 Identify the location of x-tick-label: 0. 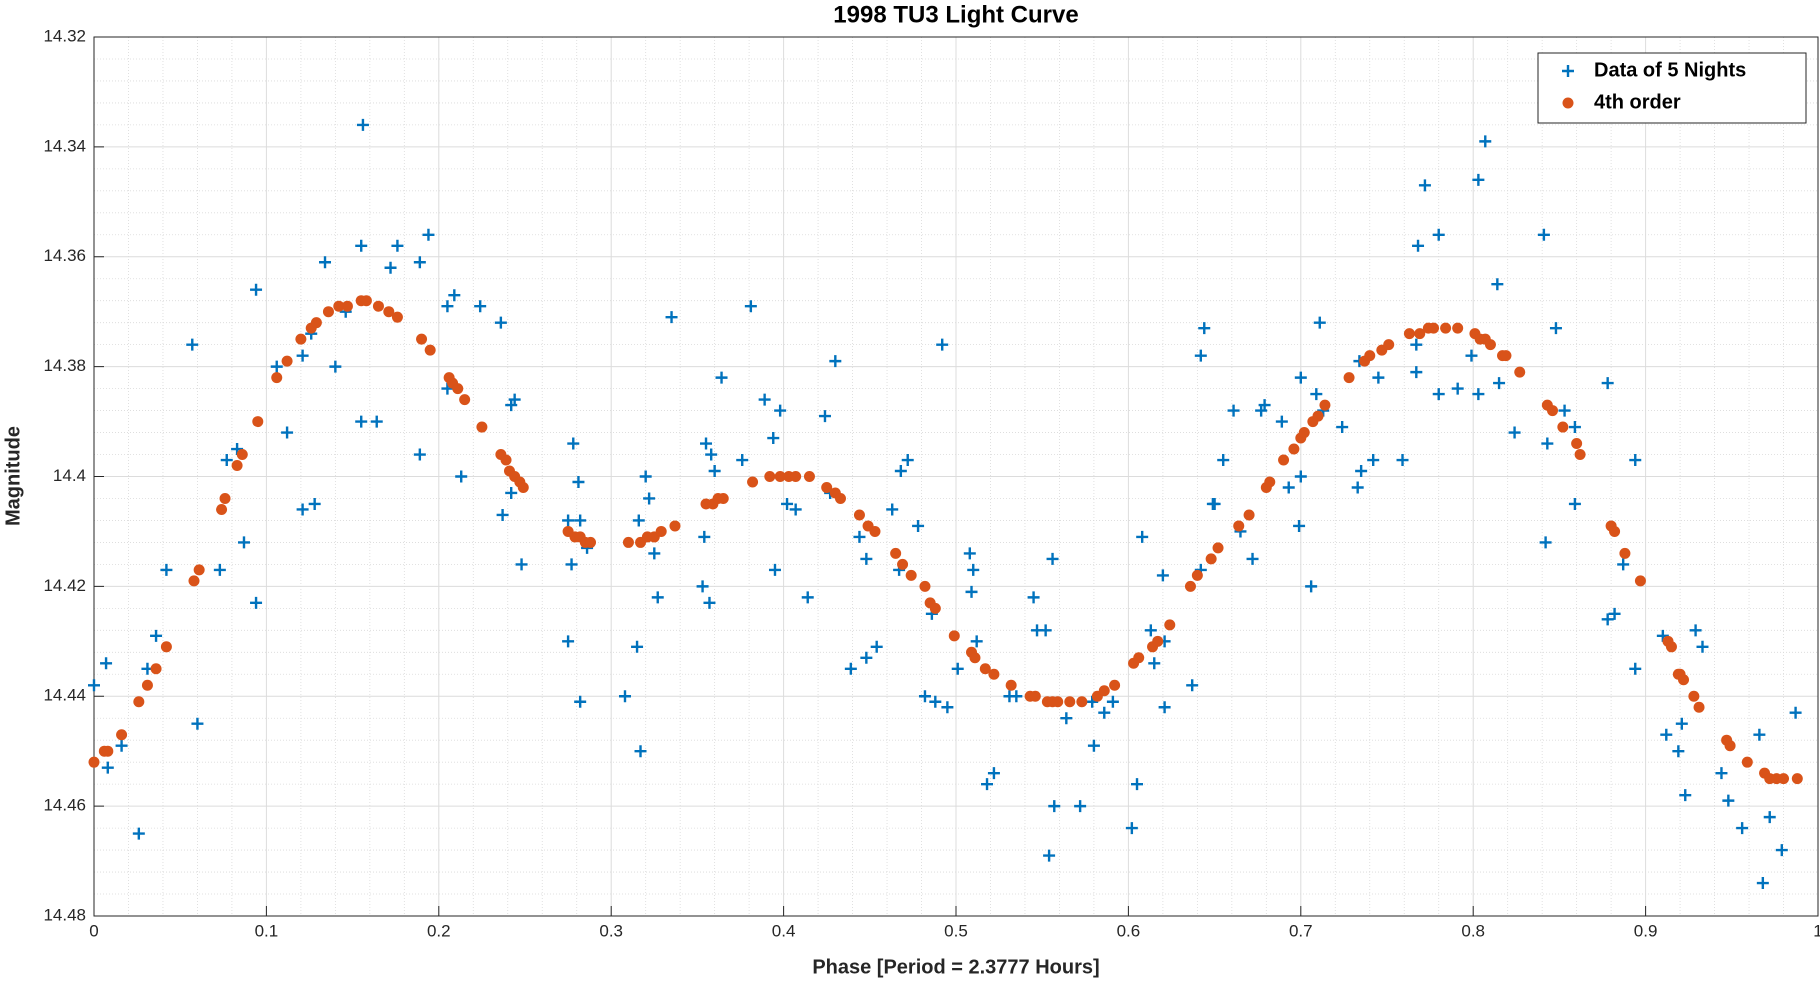
(93, 930).